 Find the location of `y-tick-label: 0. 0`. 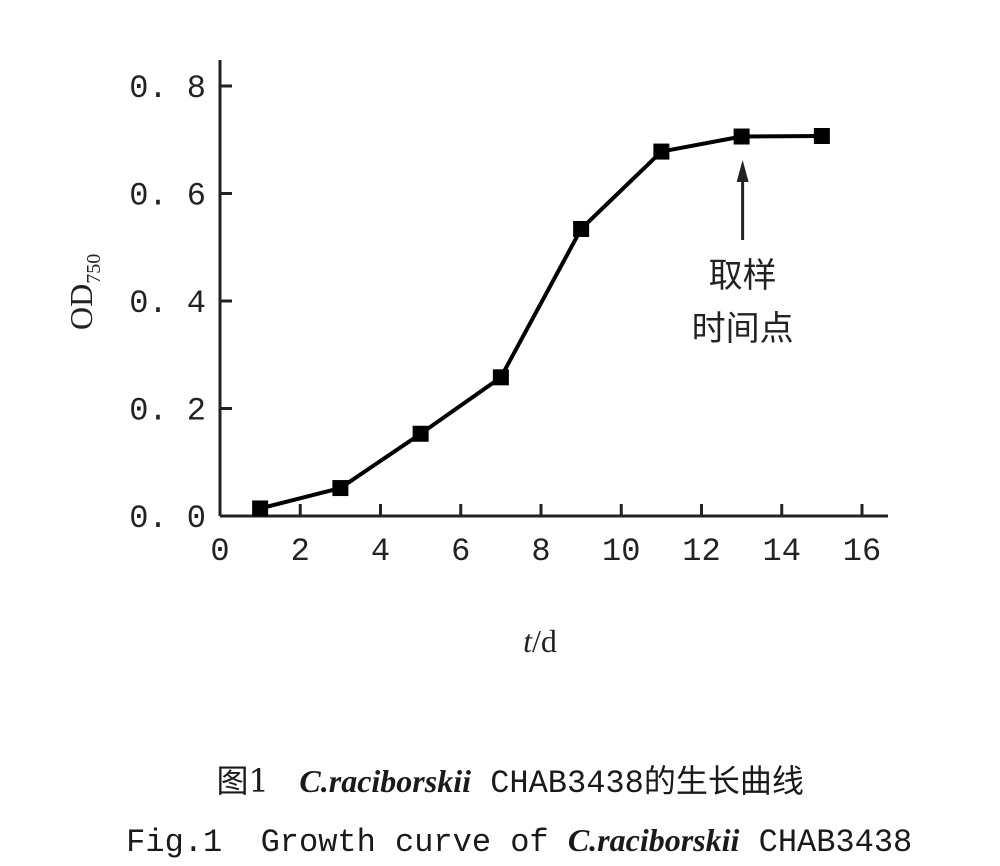

y-tick-label: 0. 0 is located at coordinates (167, 518).